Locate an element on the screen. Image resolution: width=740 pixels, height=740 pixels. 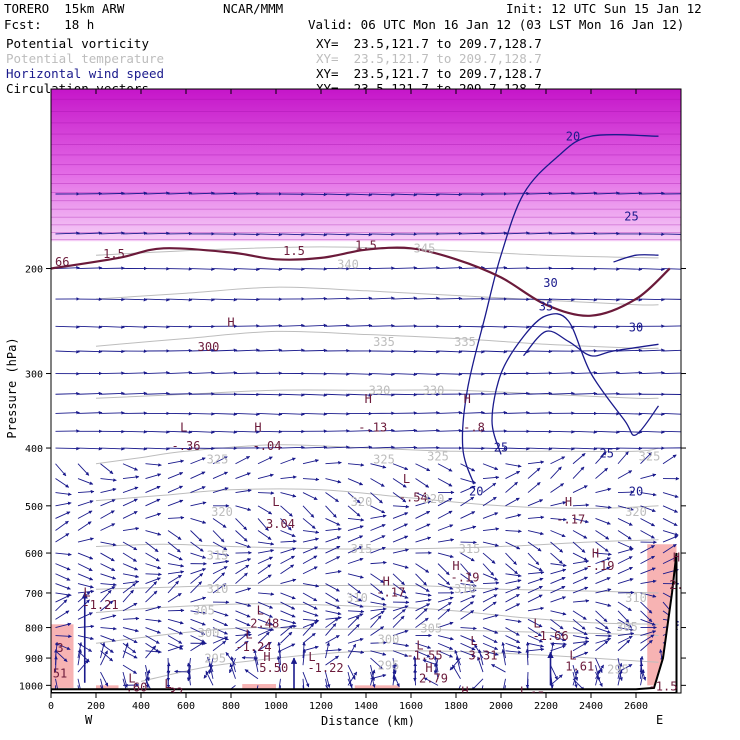
y-tick-label: 800 is located at coordinates (34, 629).